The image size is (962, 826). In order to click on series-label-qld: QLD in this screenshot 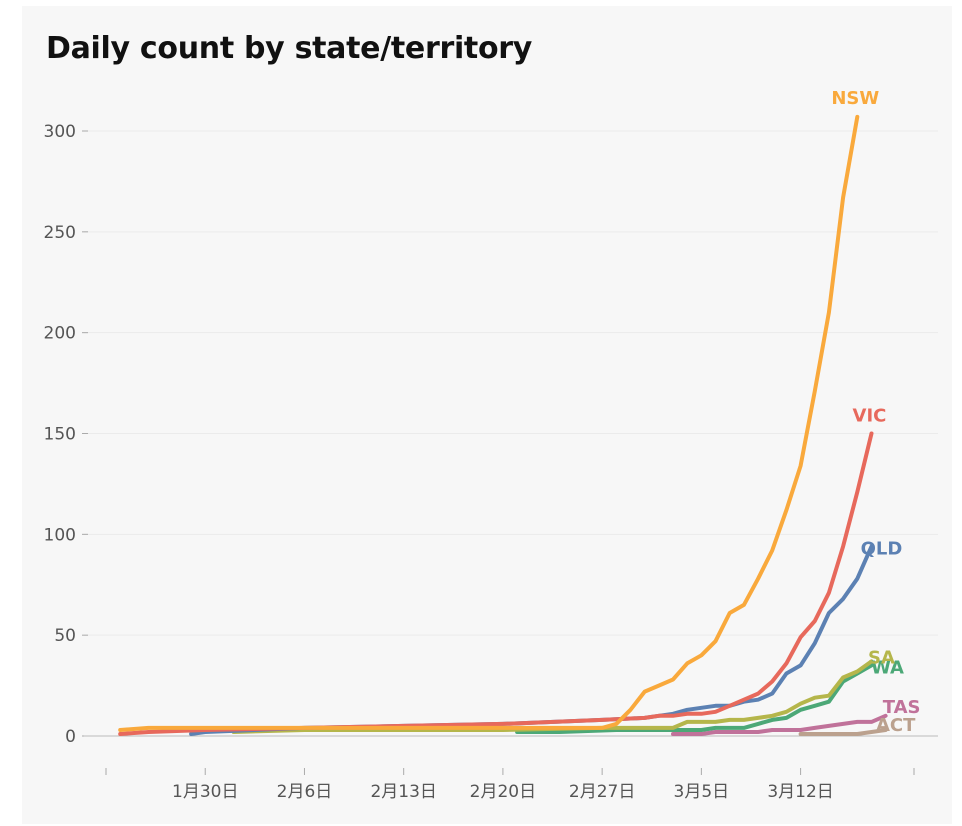, I will do `click(882, 548)`.